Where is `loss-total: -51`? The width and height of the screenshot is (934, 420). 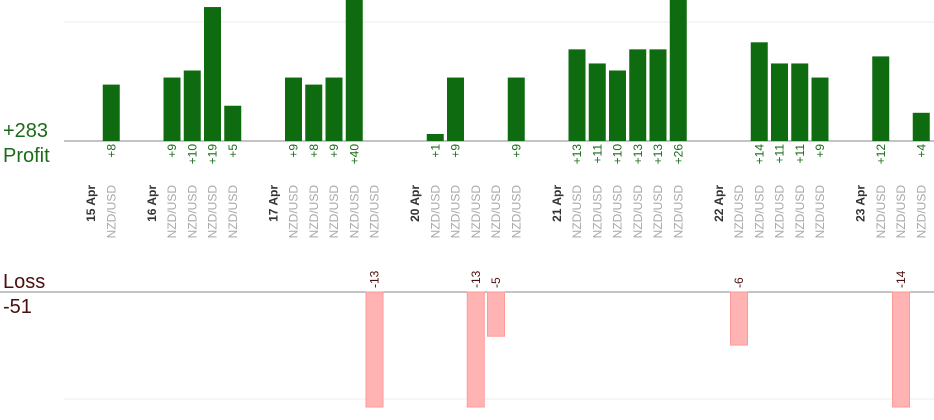 loss-total: -51 is located at coordinates (17, 307).